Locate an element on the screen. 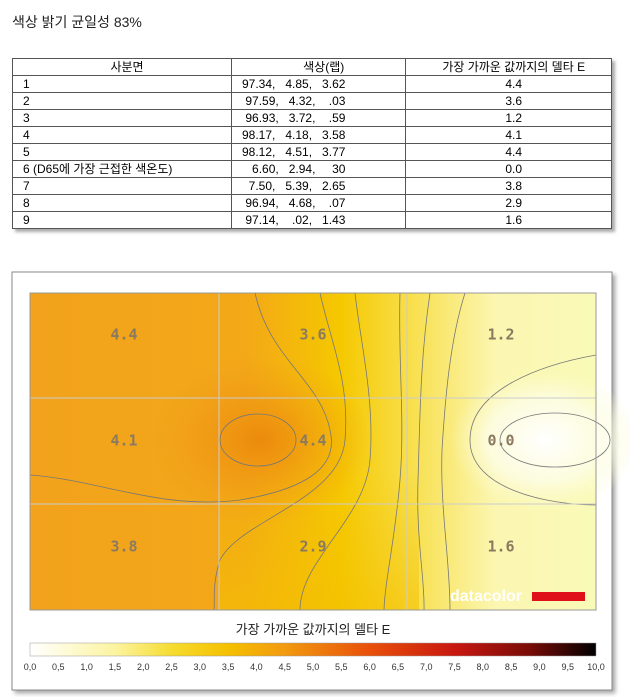  legend-tick: 5,5 is located at coordinates (341, 667).